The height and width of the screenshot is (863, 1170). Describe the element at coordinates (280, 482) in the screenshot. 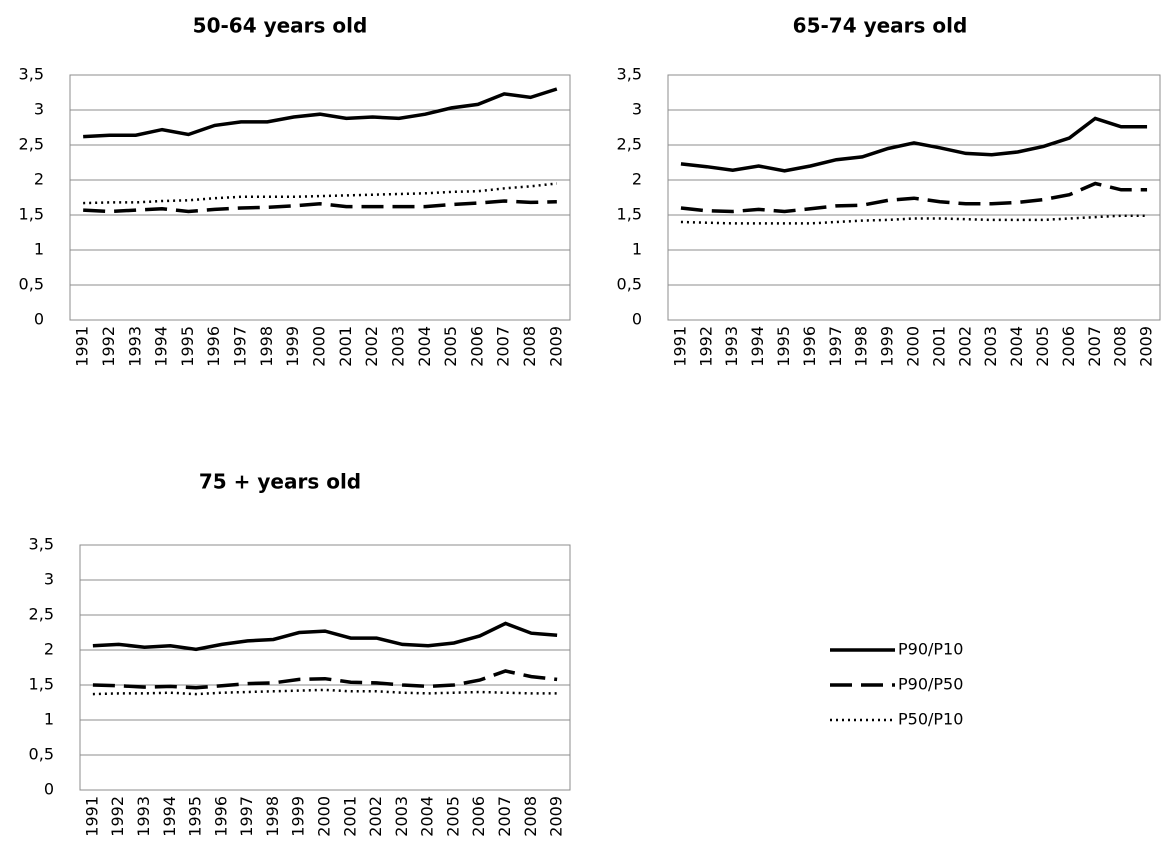

I see `chart-title: 75 + years old` at that location.